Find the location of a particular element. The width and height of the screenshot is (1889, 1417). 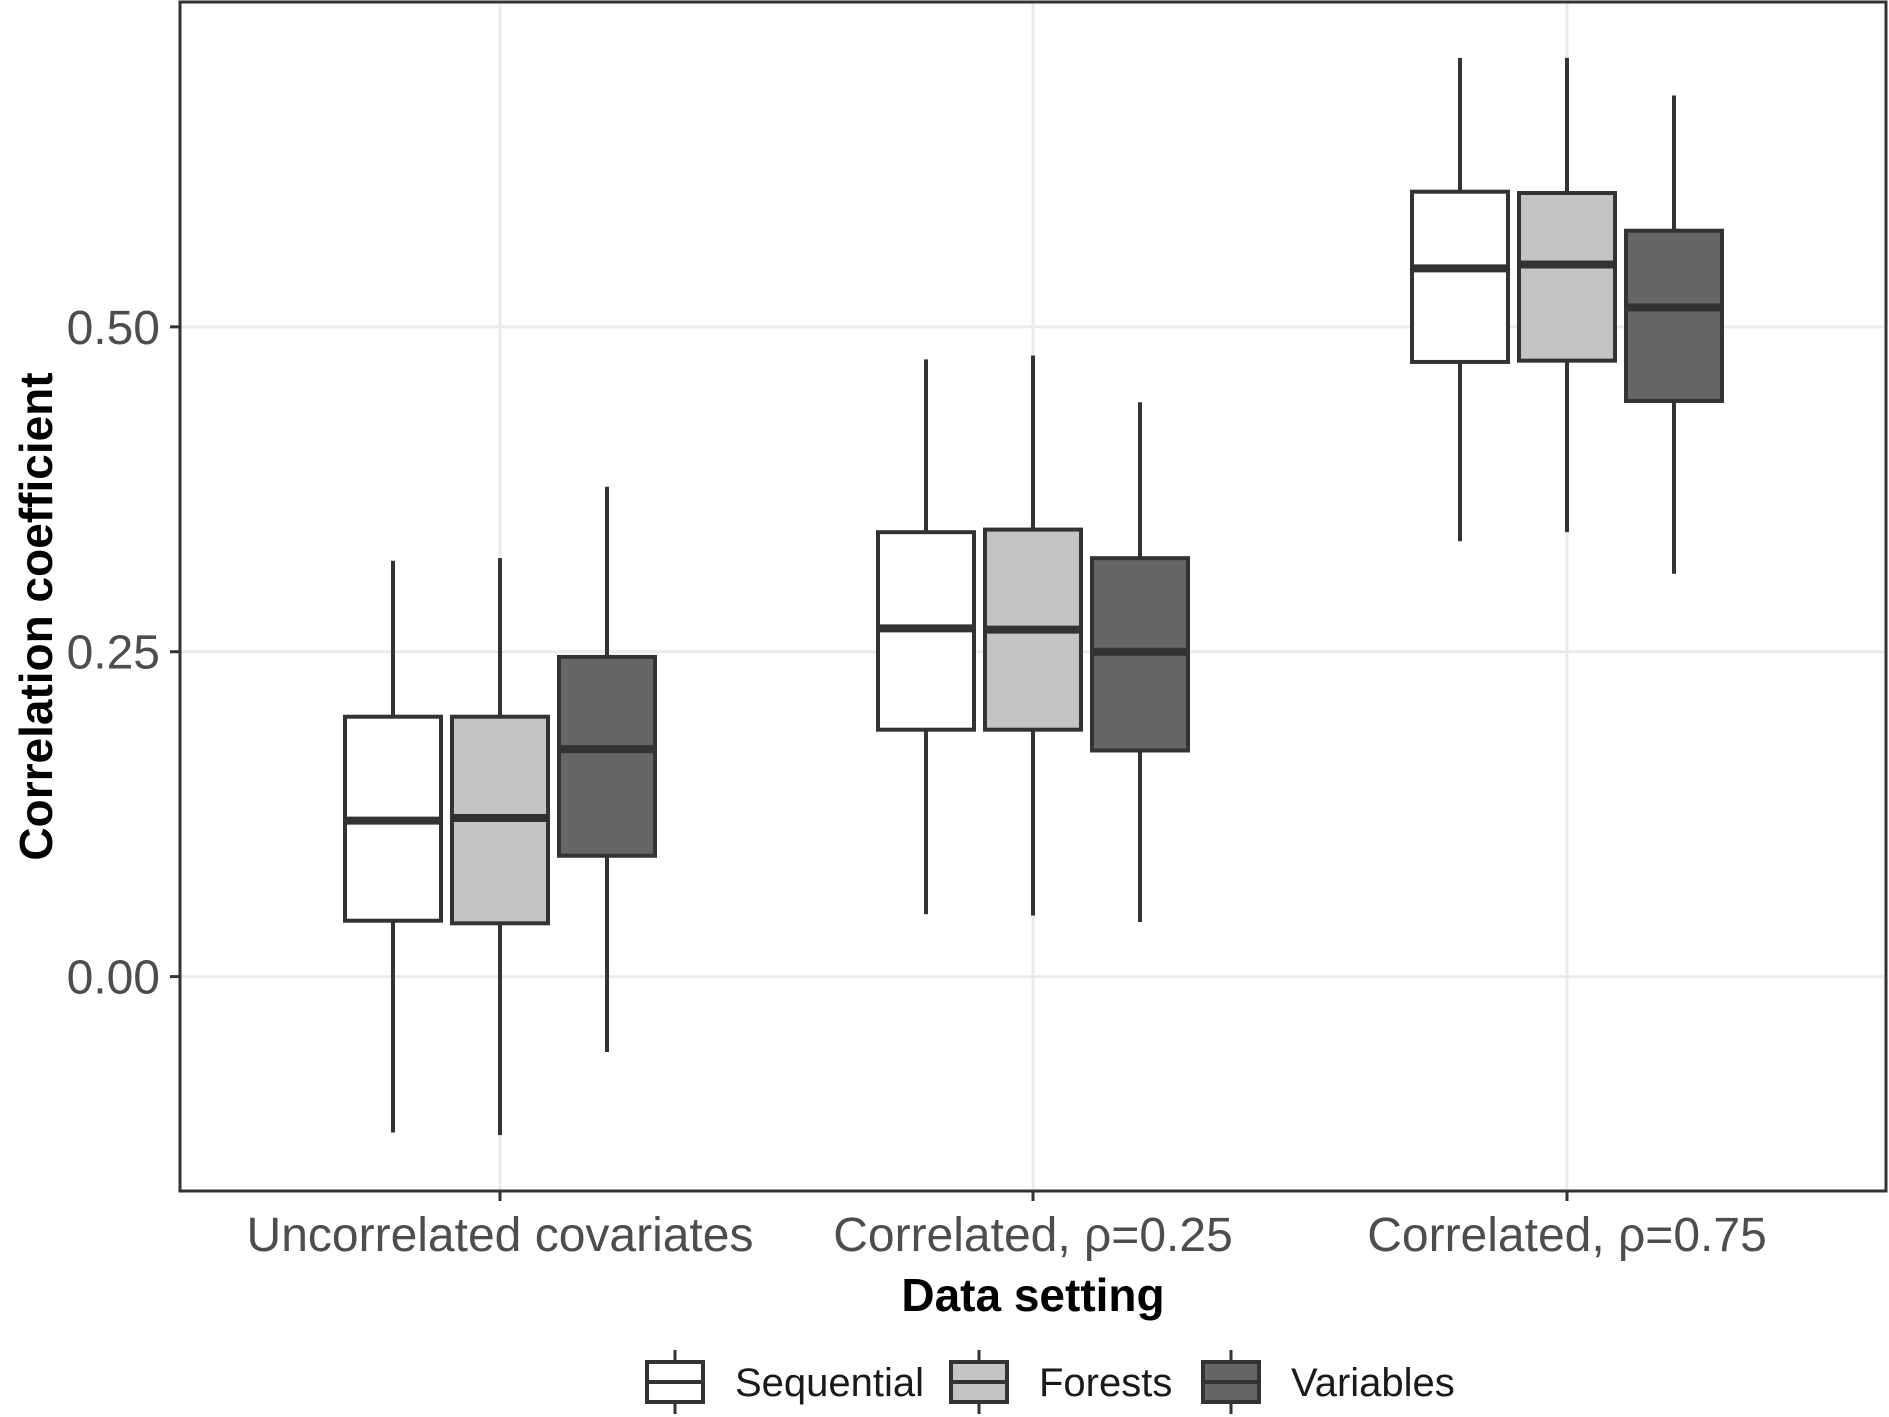

y-tick-label-1: 0.25 is located at coordinates (113, 653).